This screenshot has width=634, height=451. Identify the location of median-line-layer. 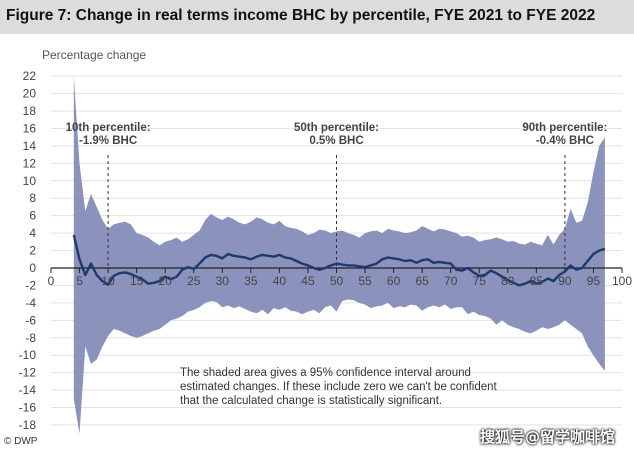
(339, 260).